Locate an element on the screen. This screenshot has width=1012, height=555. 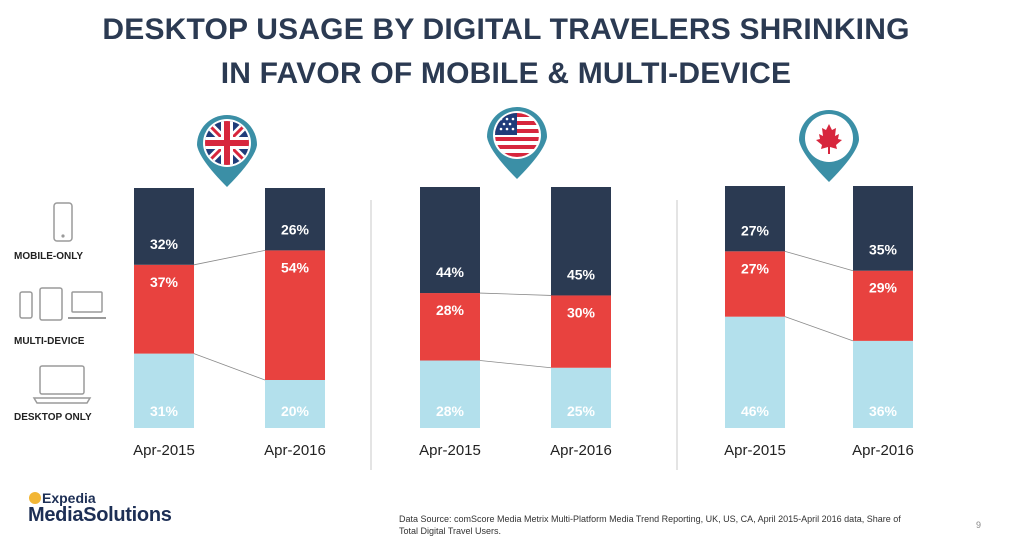
page-number: 9 is located at coordinates (979, 525).